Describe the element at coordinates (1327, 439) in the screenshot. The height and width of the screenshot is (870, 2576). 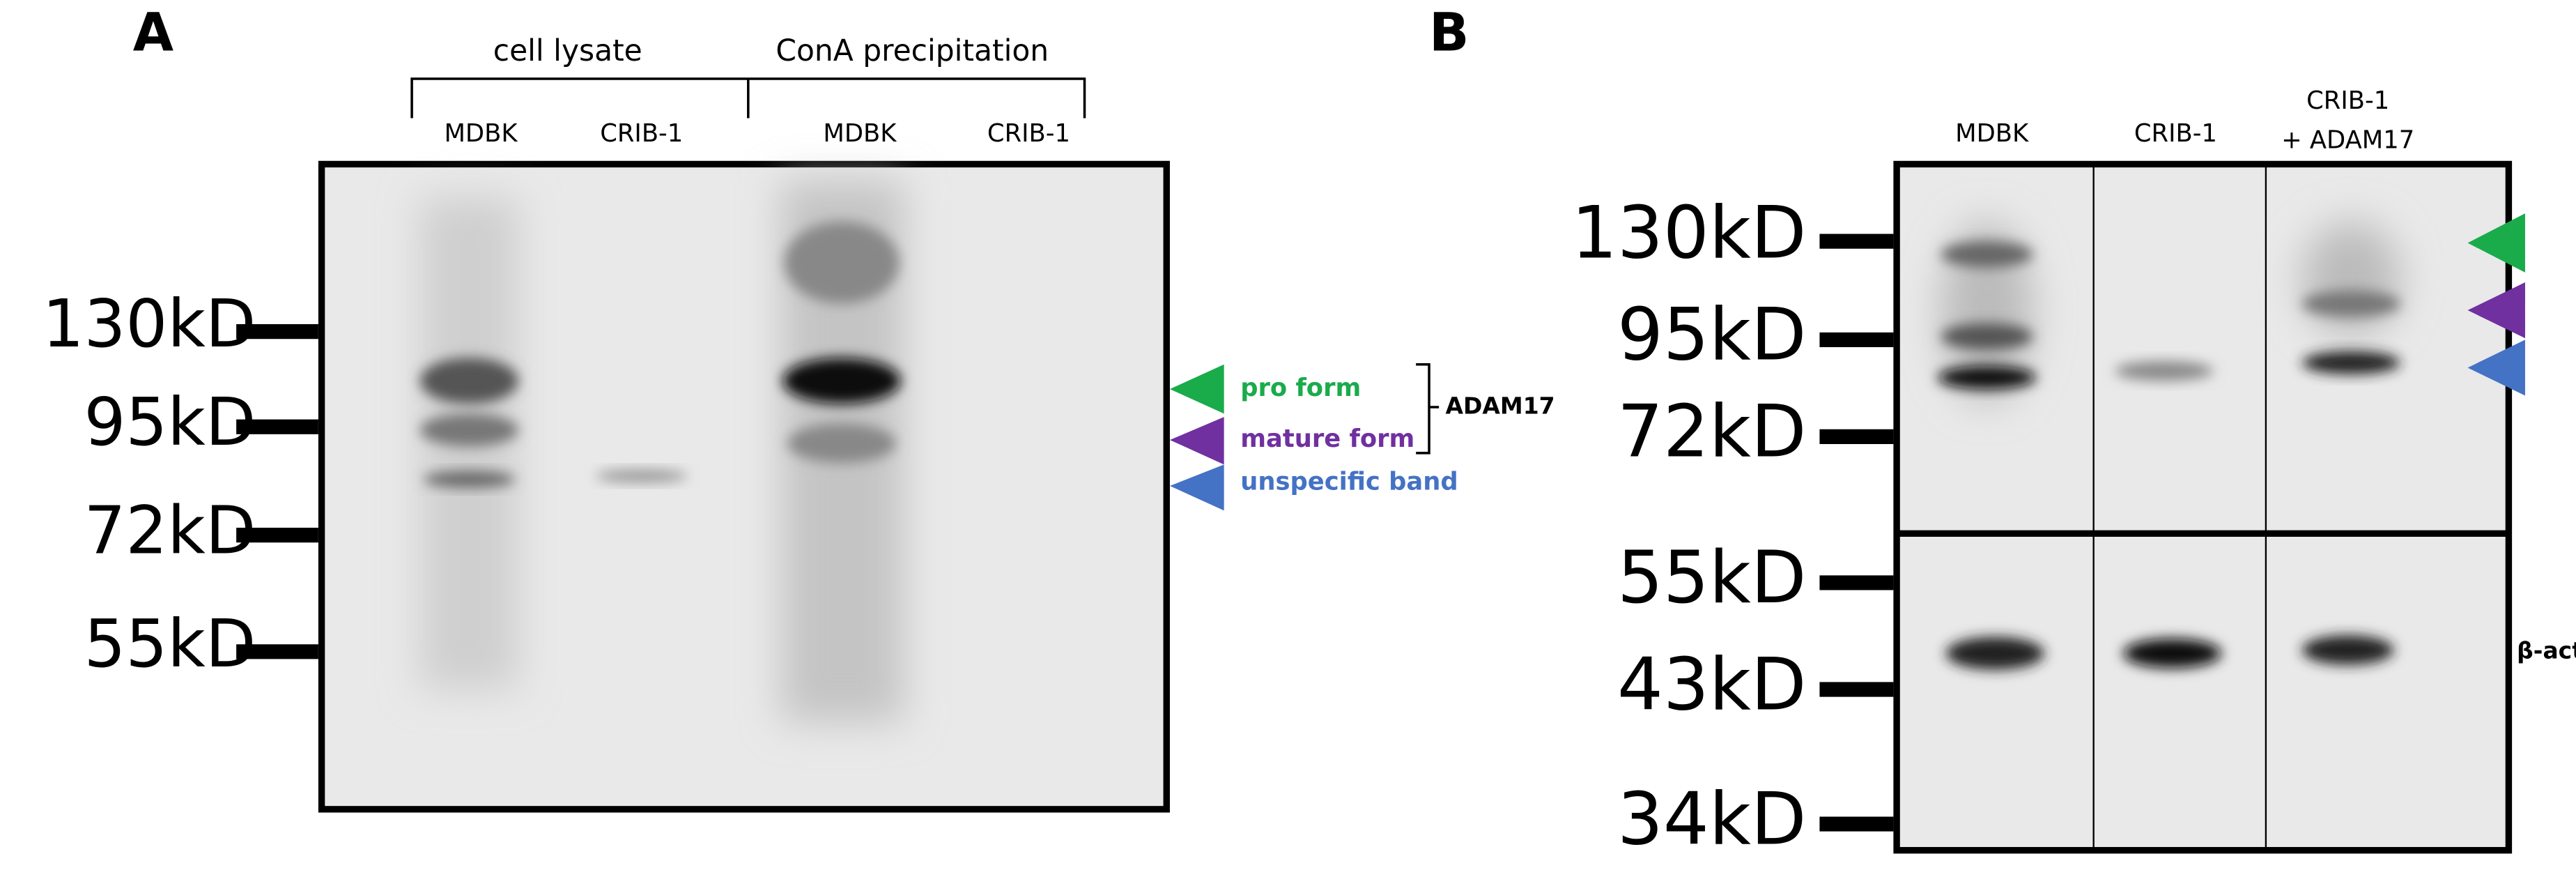
I see `annotation: mature form` at that location.